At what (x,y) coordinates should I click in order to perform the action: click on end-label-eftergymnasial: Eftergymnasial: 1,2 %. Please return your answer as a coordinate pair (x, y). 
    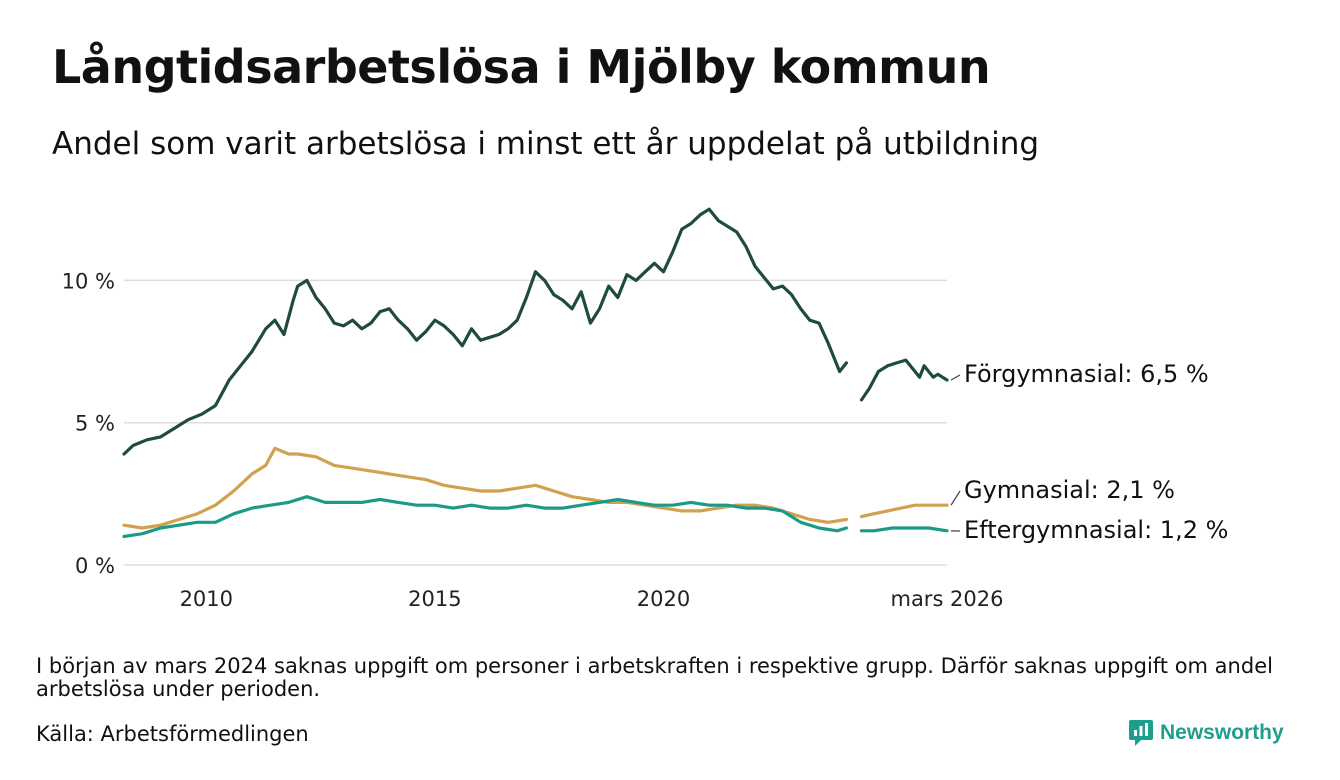
    Looking at the image, I should click on (1096, 530).